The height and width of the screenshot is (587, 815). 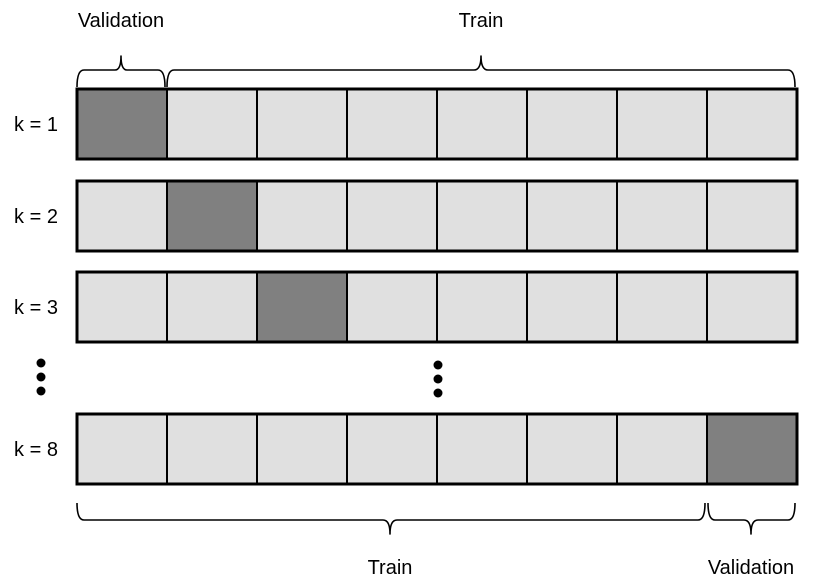 I want to click on top-train-label: Train, so click(x=481, y=21).